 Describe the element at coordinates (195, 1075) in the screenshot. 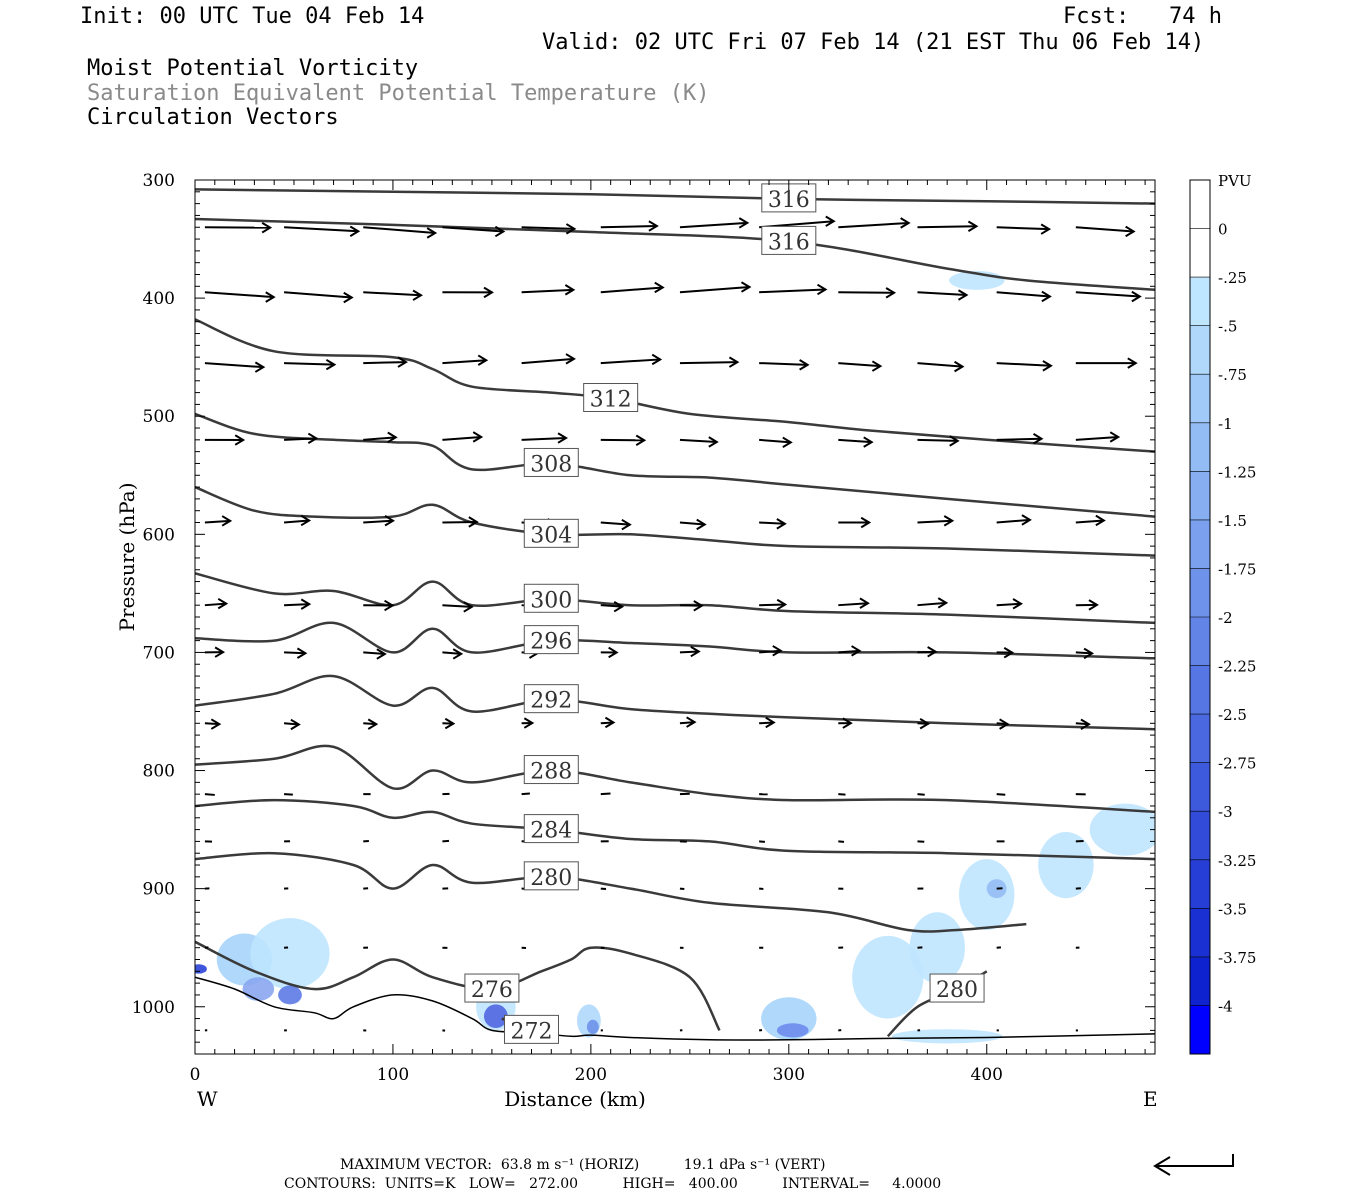

I see `x-tick-label: 0` at that location.